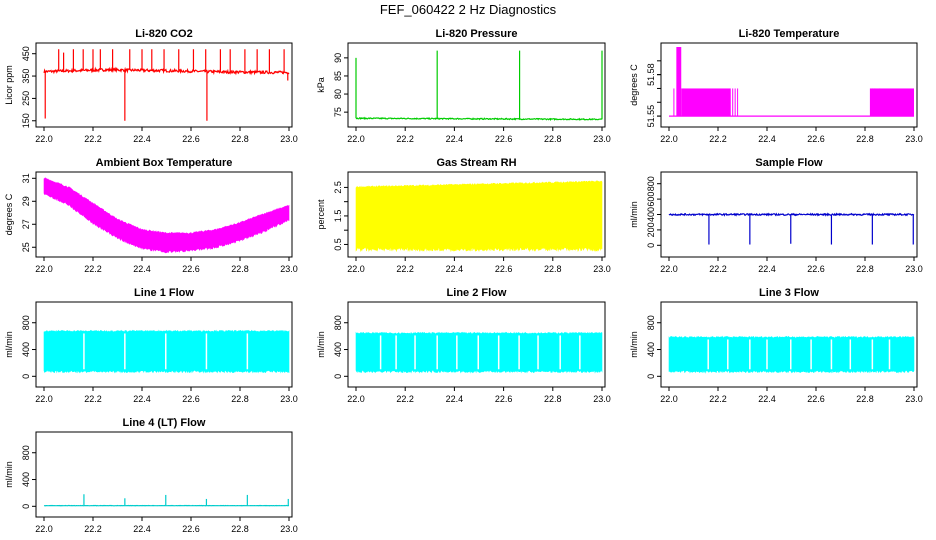 The image size is (936, 540). Describe the element at coordinates (26, 120) in the screenshot. I see `y-tick-label: 150` at that location.